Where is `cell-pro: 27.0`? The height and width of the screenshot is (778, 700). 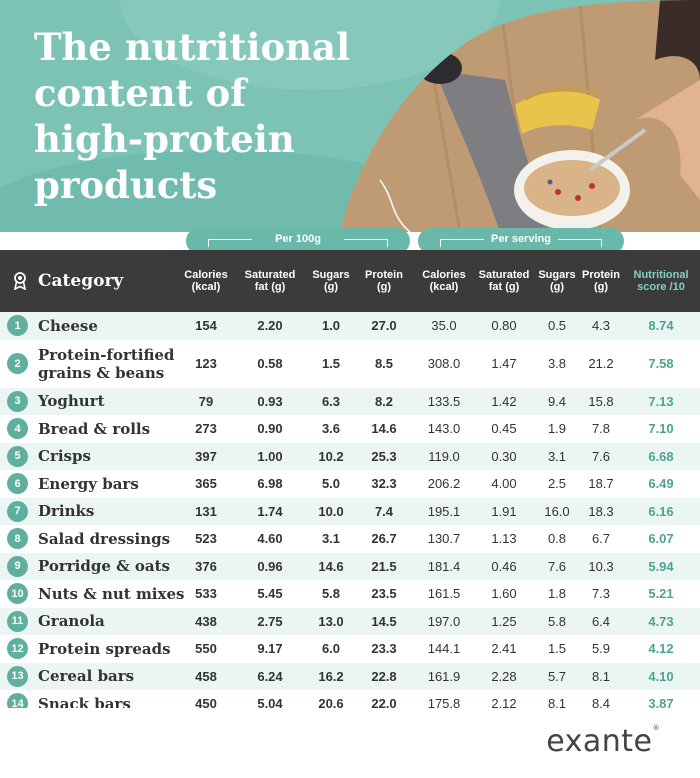 cell-pro: 27.0 is located at coordinates (384, 326).